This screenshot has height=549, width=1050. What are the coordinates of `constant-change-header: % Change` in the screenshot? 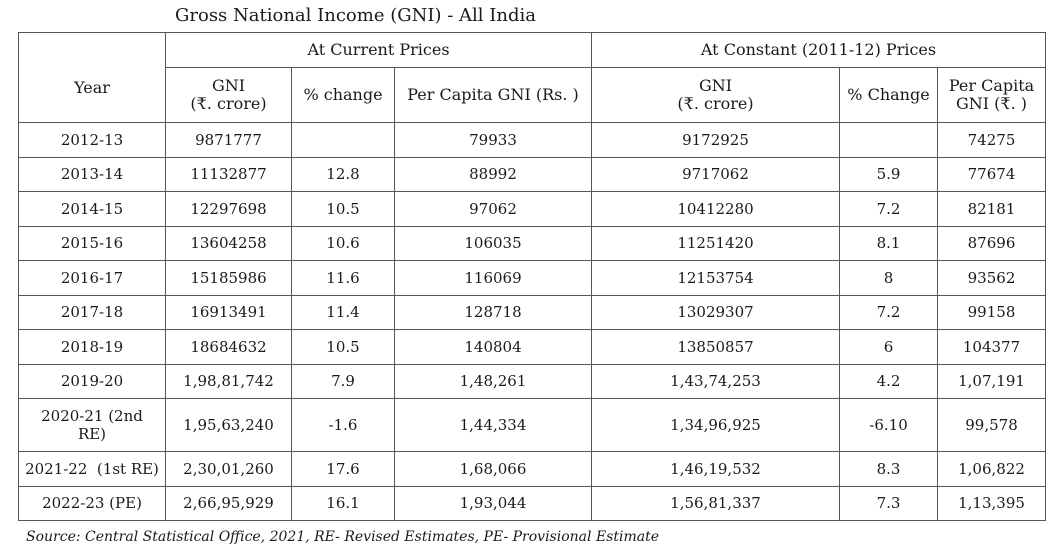 It's located at (888, 95).